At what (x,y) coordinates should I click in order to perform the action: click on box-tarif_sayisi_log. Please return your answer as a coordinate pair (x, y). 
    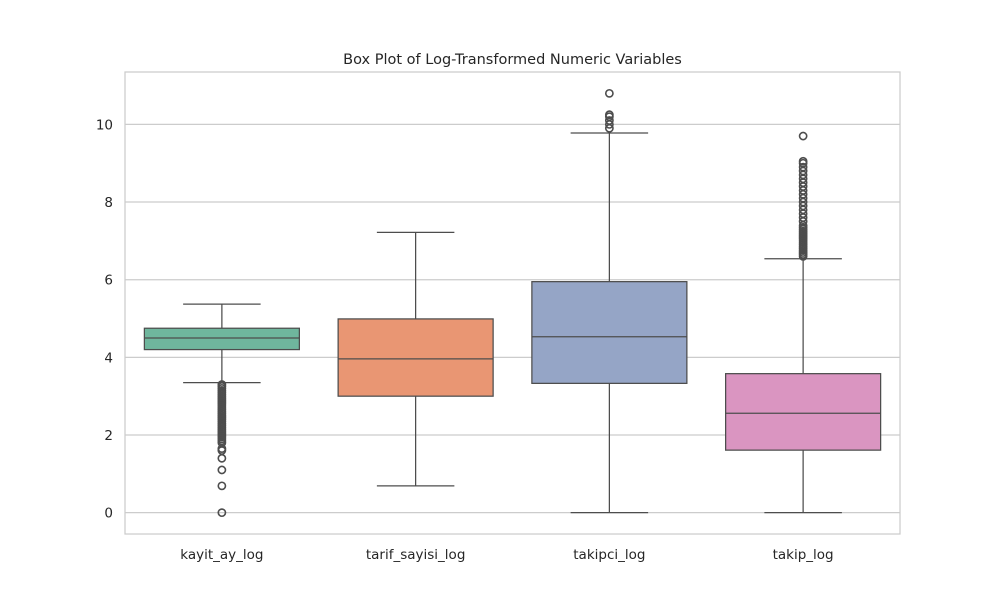
    Looking at the image, I should click on (415, 359).